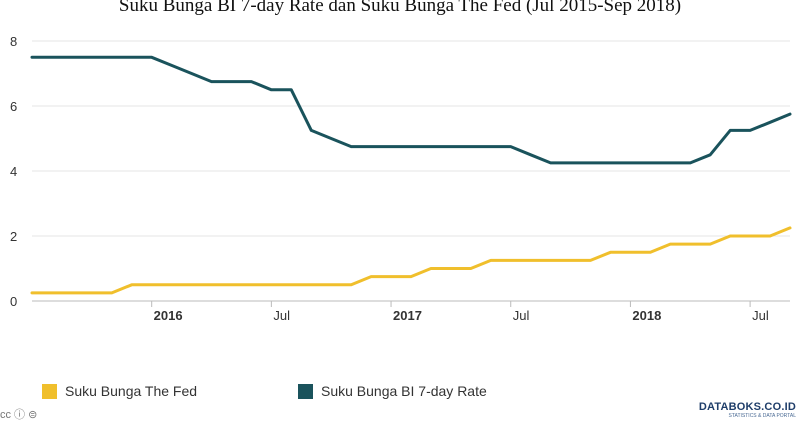 The height and width of the screenshot is (422, 800). I want to click on y-axis-ticks: 0 2 4 6 8, so click(13, 171).